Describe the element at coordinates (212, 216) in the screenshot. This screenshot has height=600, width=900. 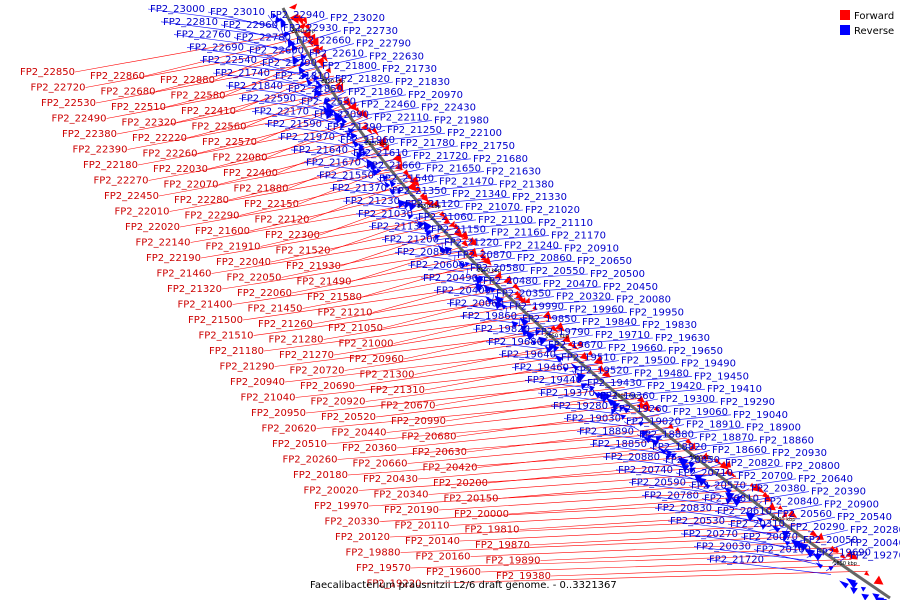
I see `forward-gene-label: FP2_22290` at that location.